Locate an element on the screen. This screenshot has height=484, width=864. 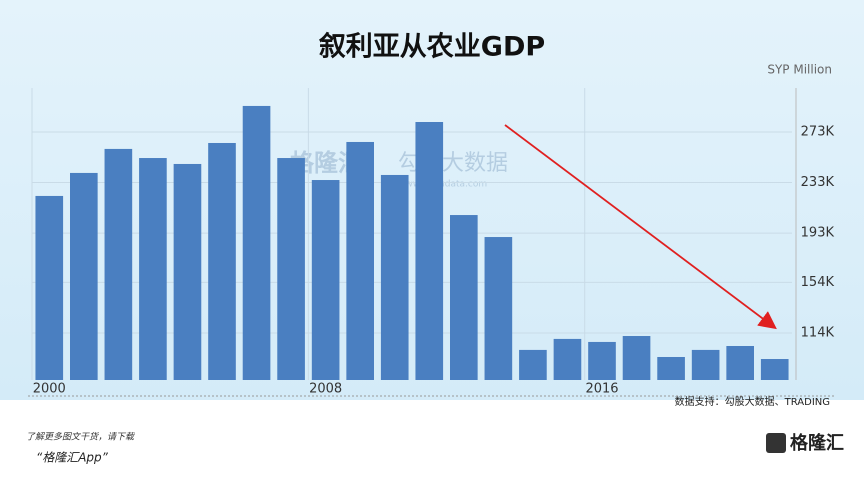
y-tick-label: 114K is located at coordinates (818, 332).